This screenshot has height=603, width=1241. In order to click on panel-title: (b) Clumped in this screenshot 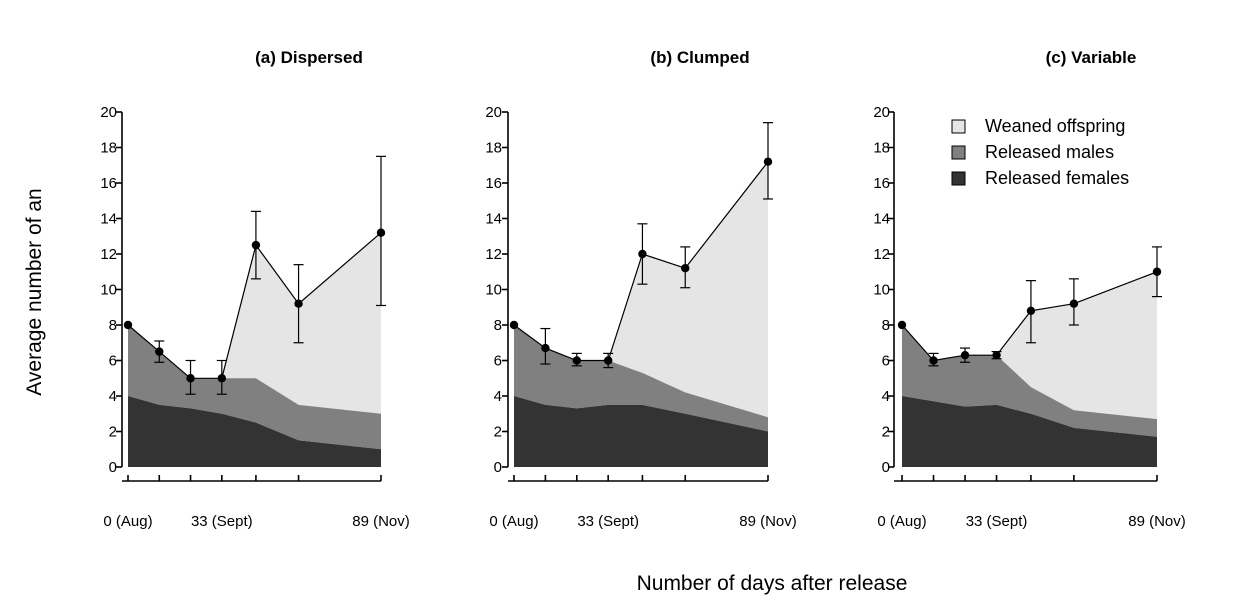, I will do `click(699, 57)`.